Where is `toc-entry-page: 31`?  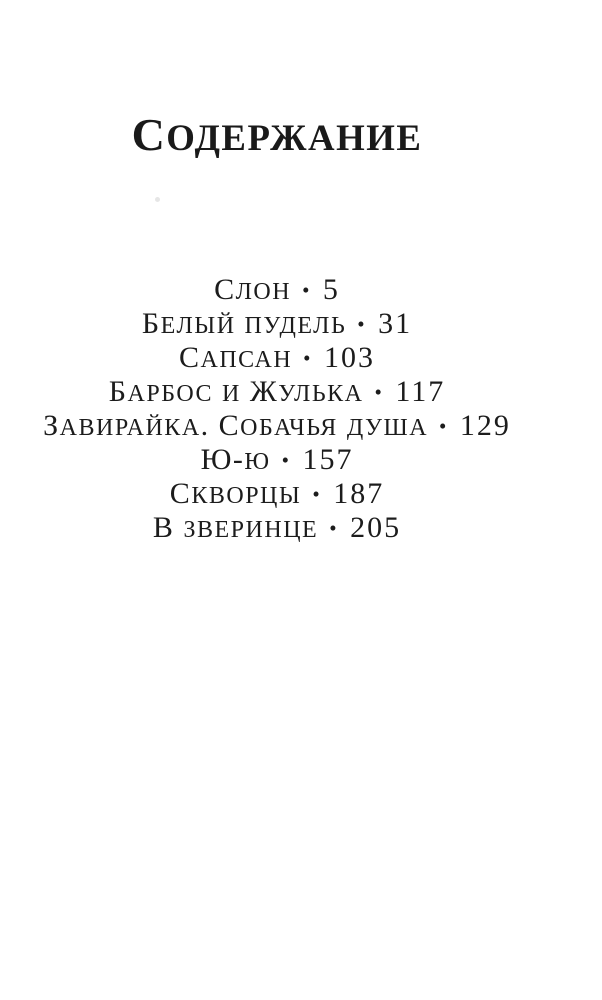
toc-entry-page: 31 is located at coordinates (395, 323).